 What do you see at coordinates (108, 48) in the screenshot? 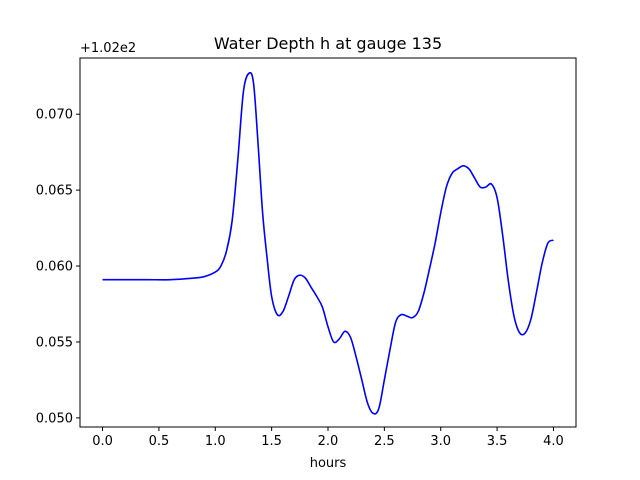
I see `y-axis-offset-label: +1.02e2` at bounding box center [108, 48].